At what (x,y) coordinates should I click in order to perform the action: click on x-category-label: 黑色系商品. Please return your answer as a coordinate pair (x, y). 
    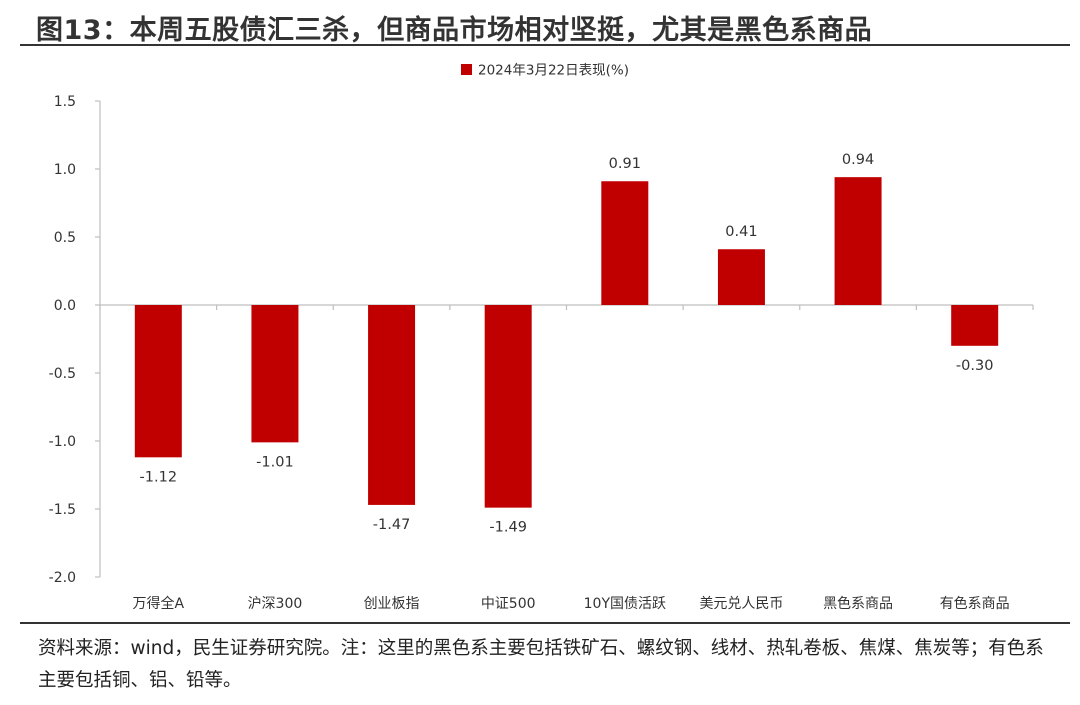
    Looking at the image, I should click on (858, 603).